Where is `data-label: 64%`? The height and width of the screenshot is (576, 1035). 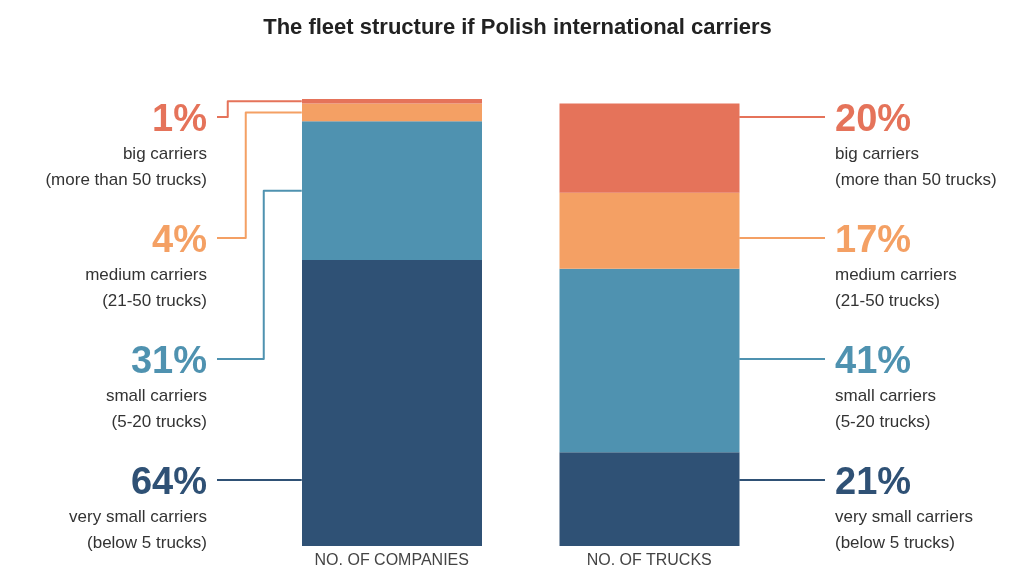
data-label: 64% is located at coordinates (168, 481).